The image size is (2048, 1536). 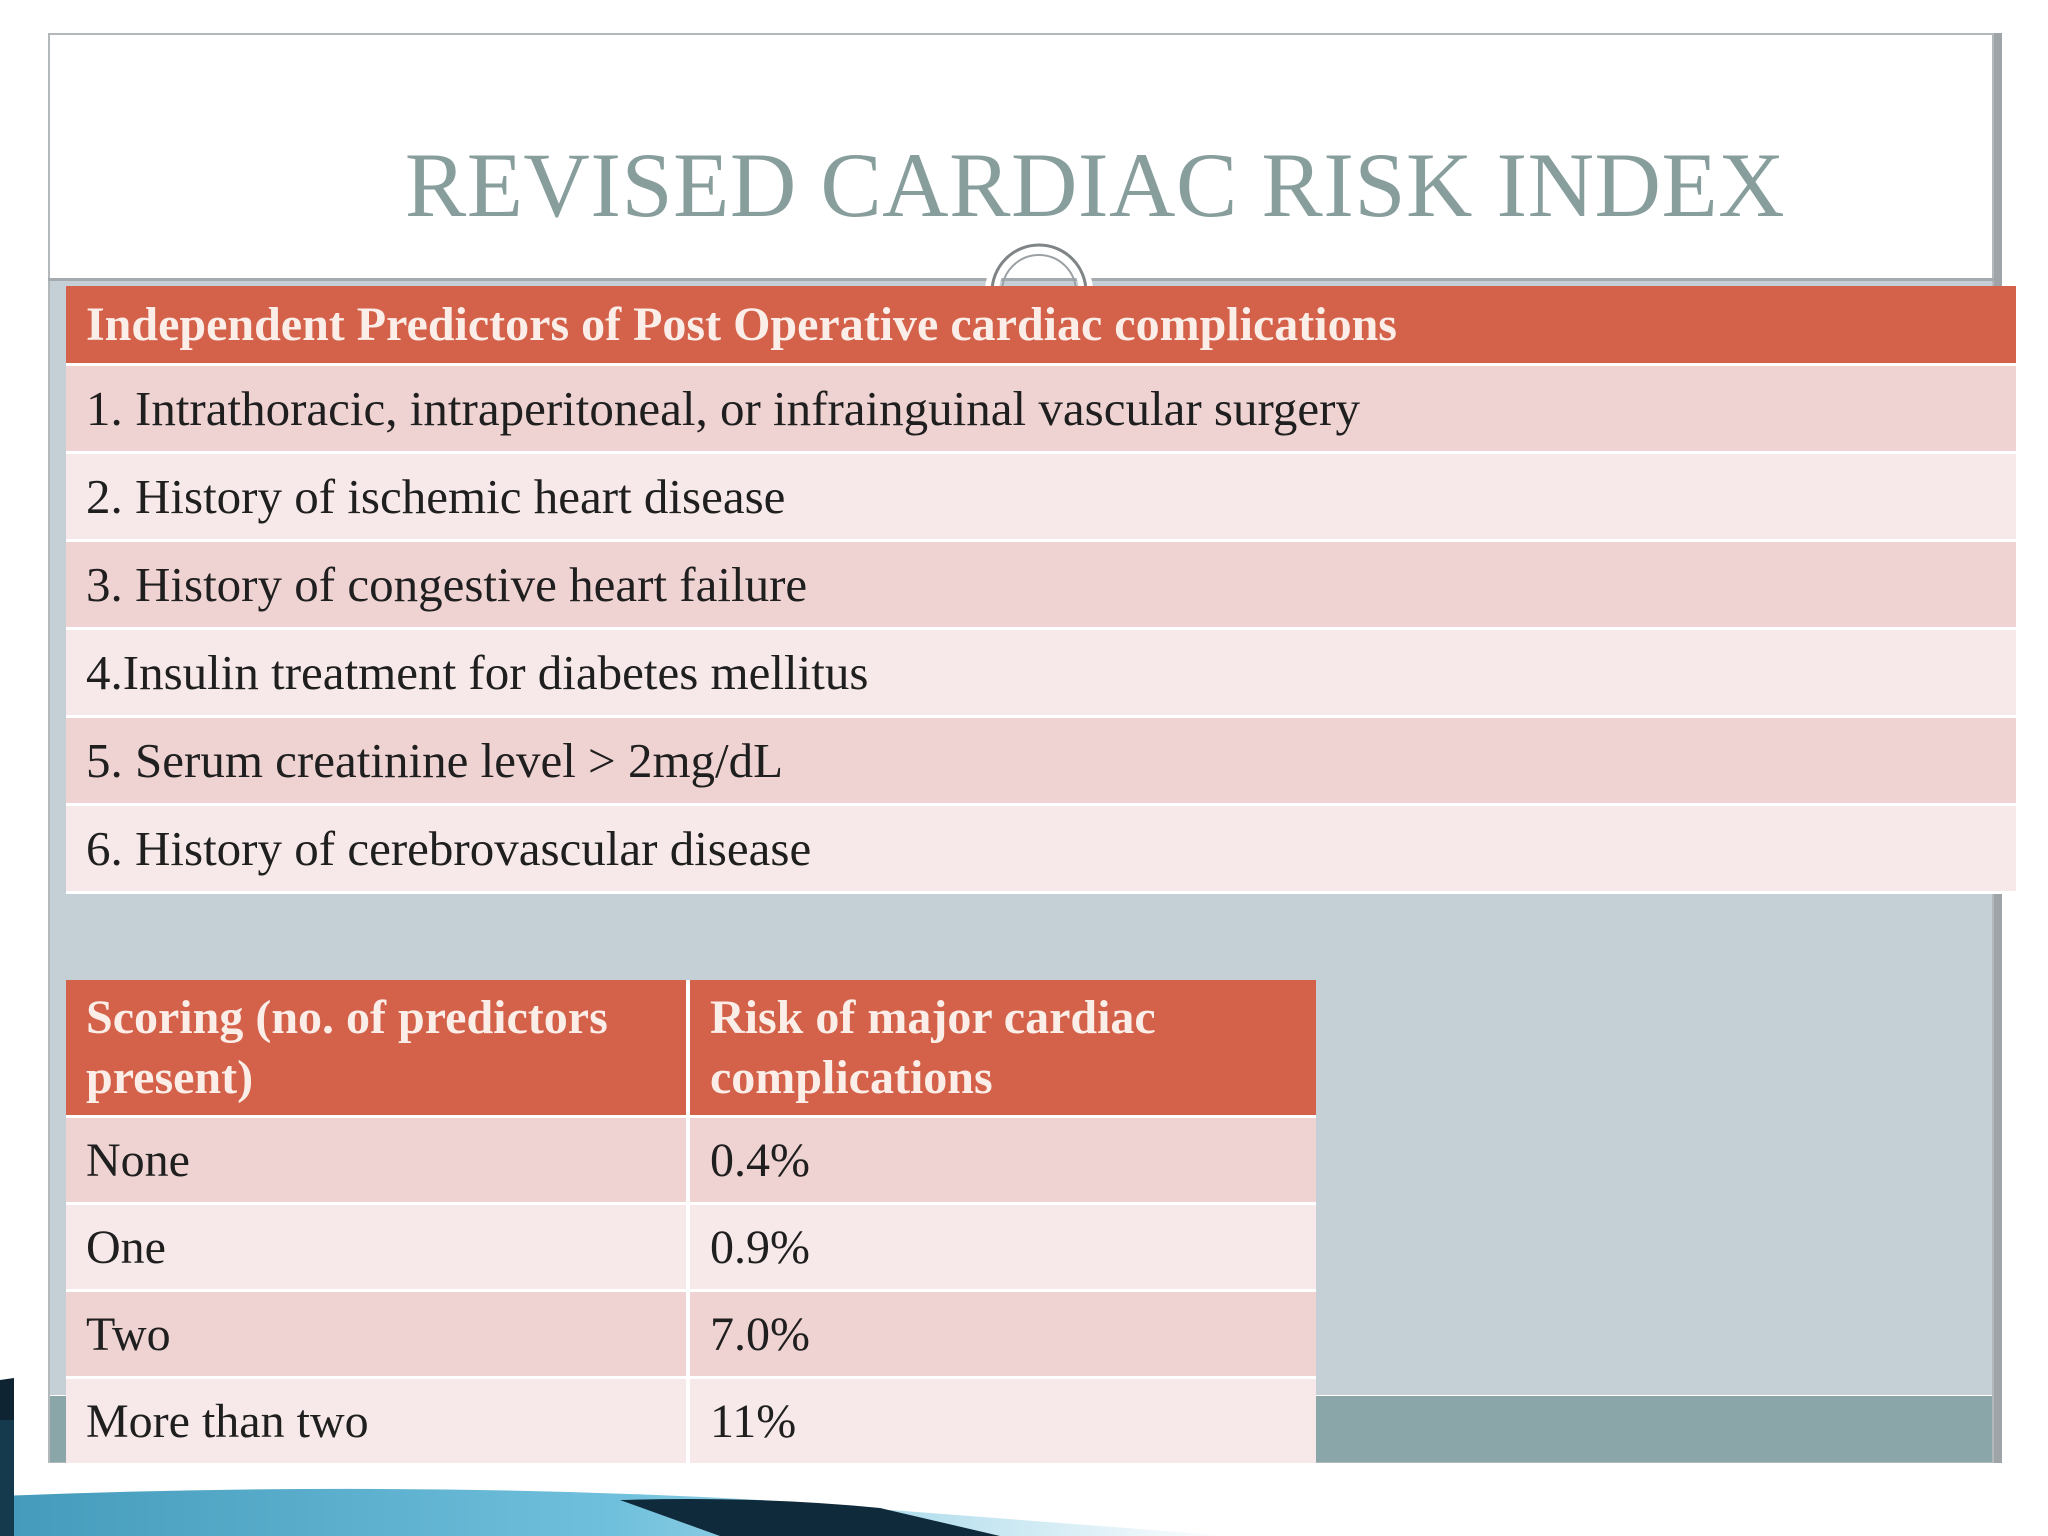 What do you see at coordinates (1003, 1422) in the screenshot?
I see `risk-cell: 11%` at bounding box center [1003, 1422].